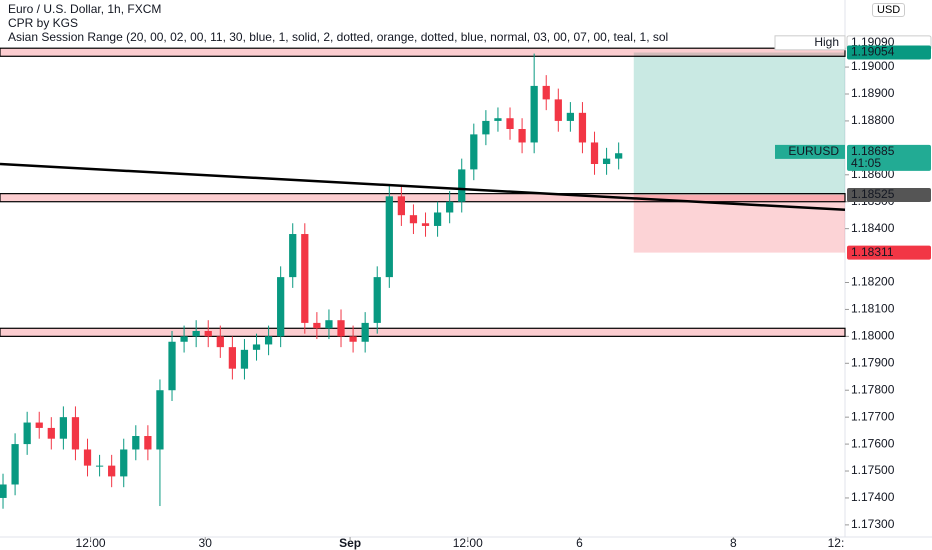 The height and width of the screenshot is (550, 932). Describe the element at coordinates (872, 252) in the screenshot. I see `price-label: 1.18311` at that location.